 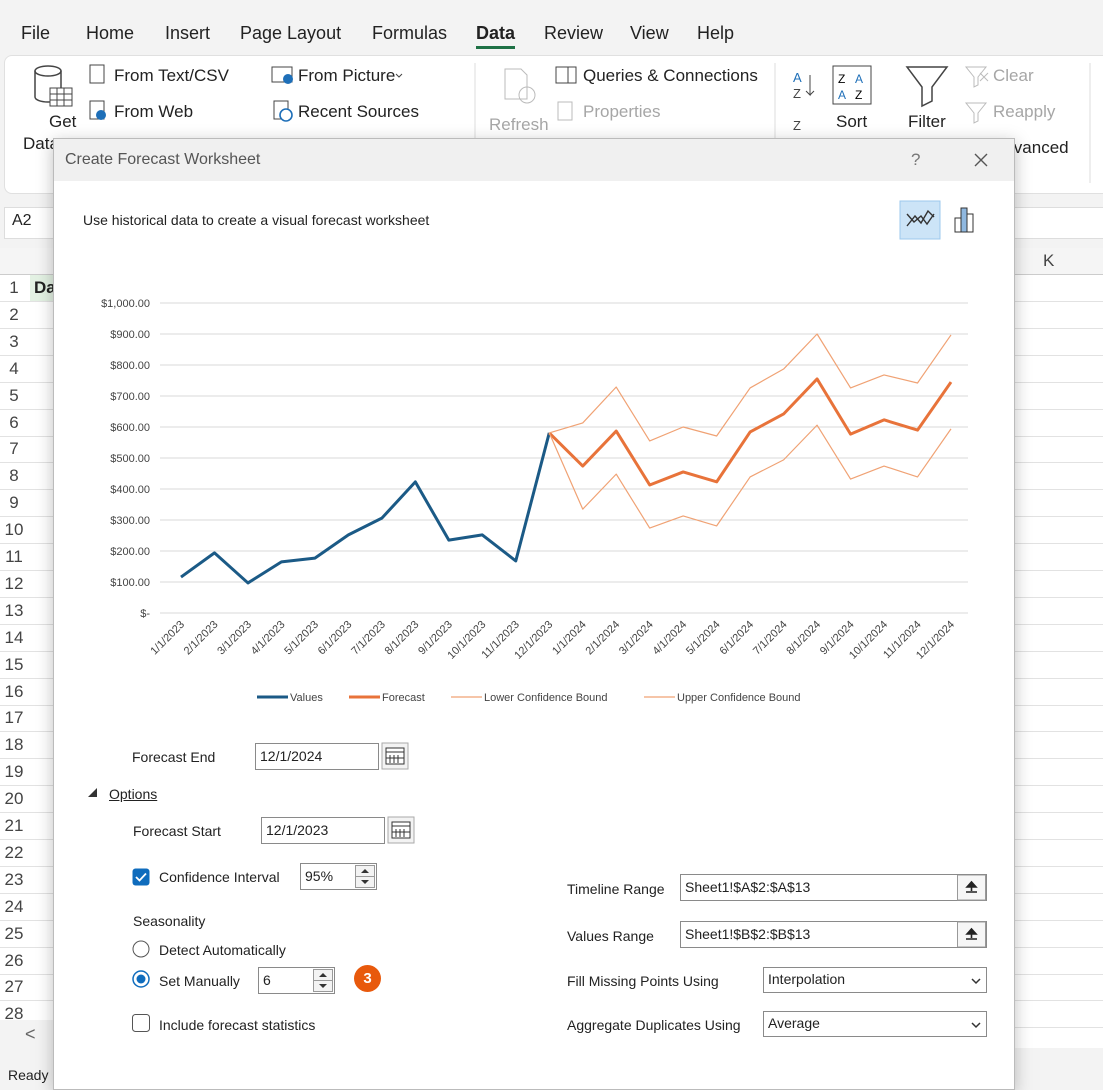 What do you see at coordinates (130, 366) in the screenshot?
I see `y-tick-label: $800.00` at bounding box center [130, 366].